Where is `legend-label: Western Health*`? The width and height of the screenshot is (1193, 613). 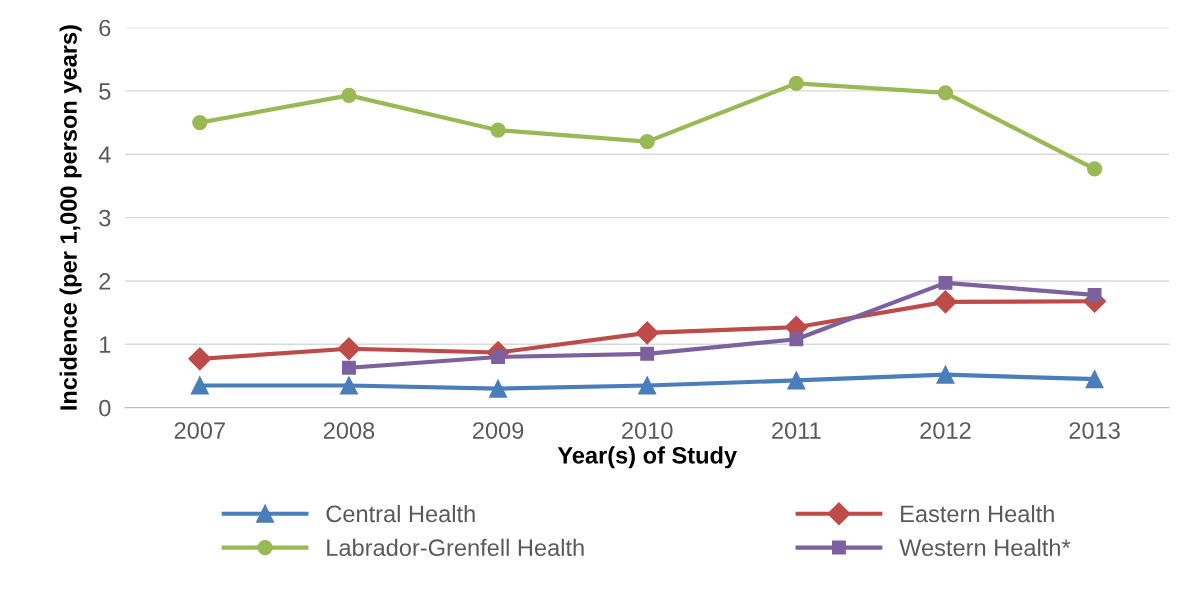 legend-label: Western Health* is located at coordinates (985, 547).